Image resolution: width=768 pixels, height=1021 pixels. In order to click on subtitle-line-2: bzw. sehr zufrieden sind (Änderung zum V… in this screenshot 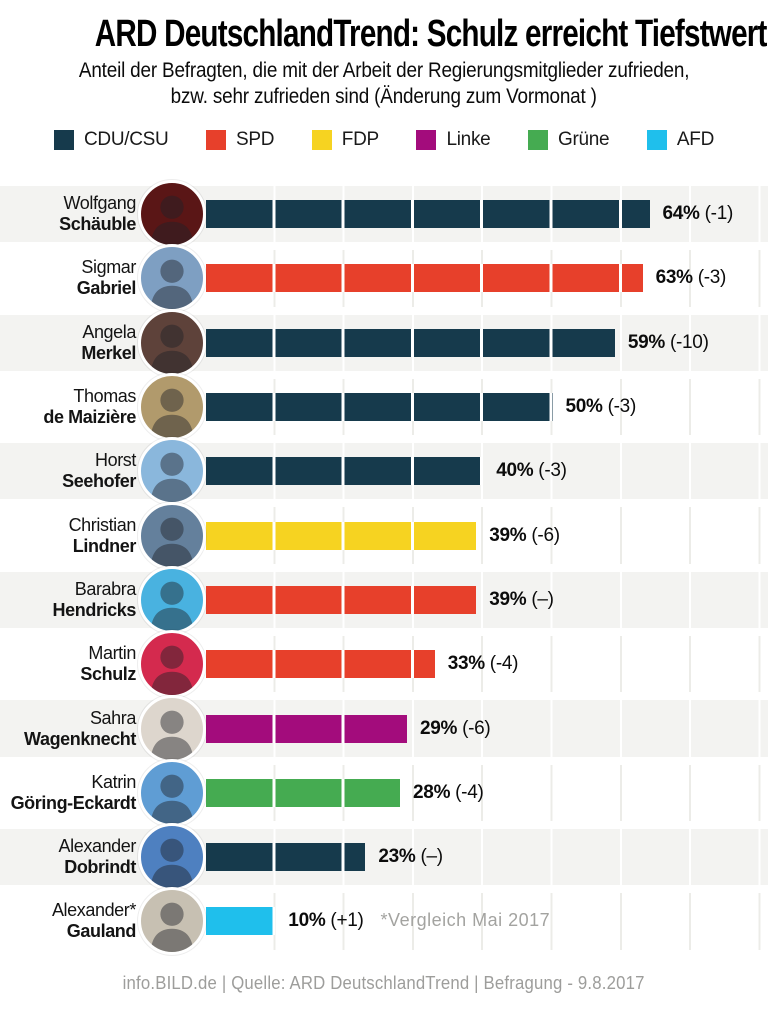, I will do `click(384, 96)`.